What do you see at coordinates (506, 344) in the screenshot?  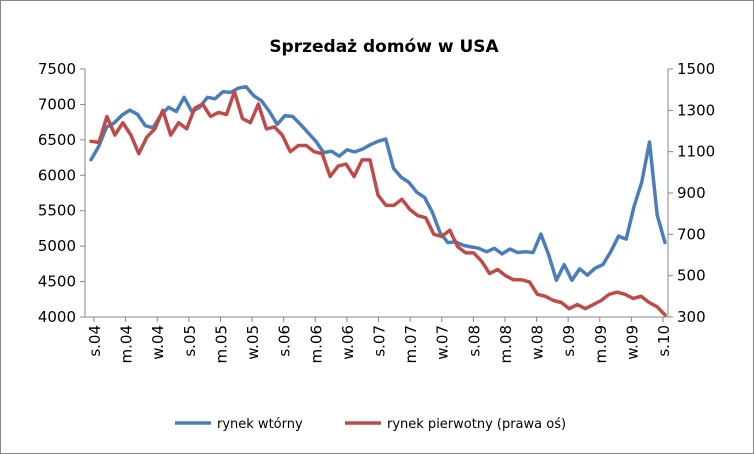 I see `x-tick-label: m.08` at bounding box center [506, 344].